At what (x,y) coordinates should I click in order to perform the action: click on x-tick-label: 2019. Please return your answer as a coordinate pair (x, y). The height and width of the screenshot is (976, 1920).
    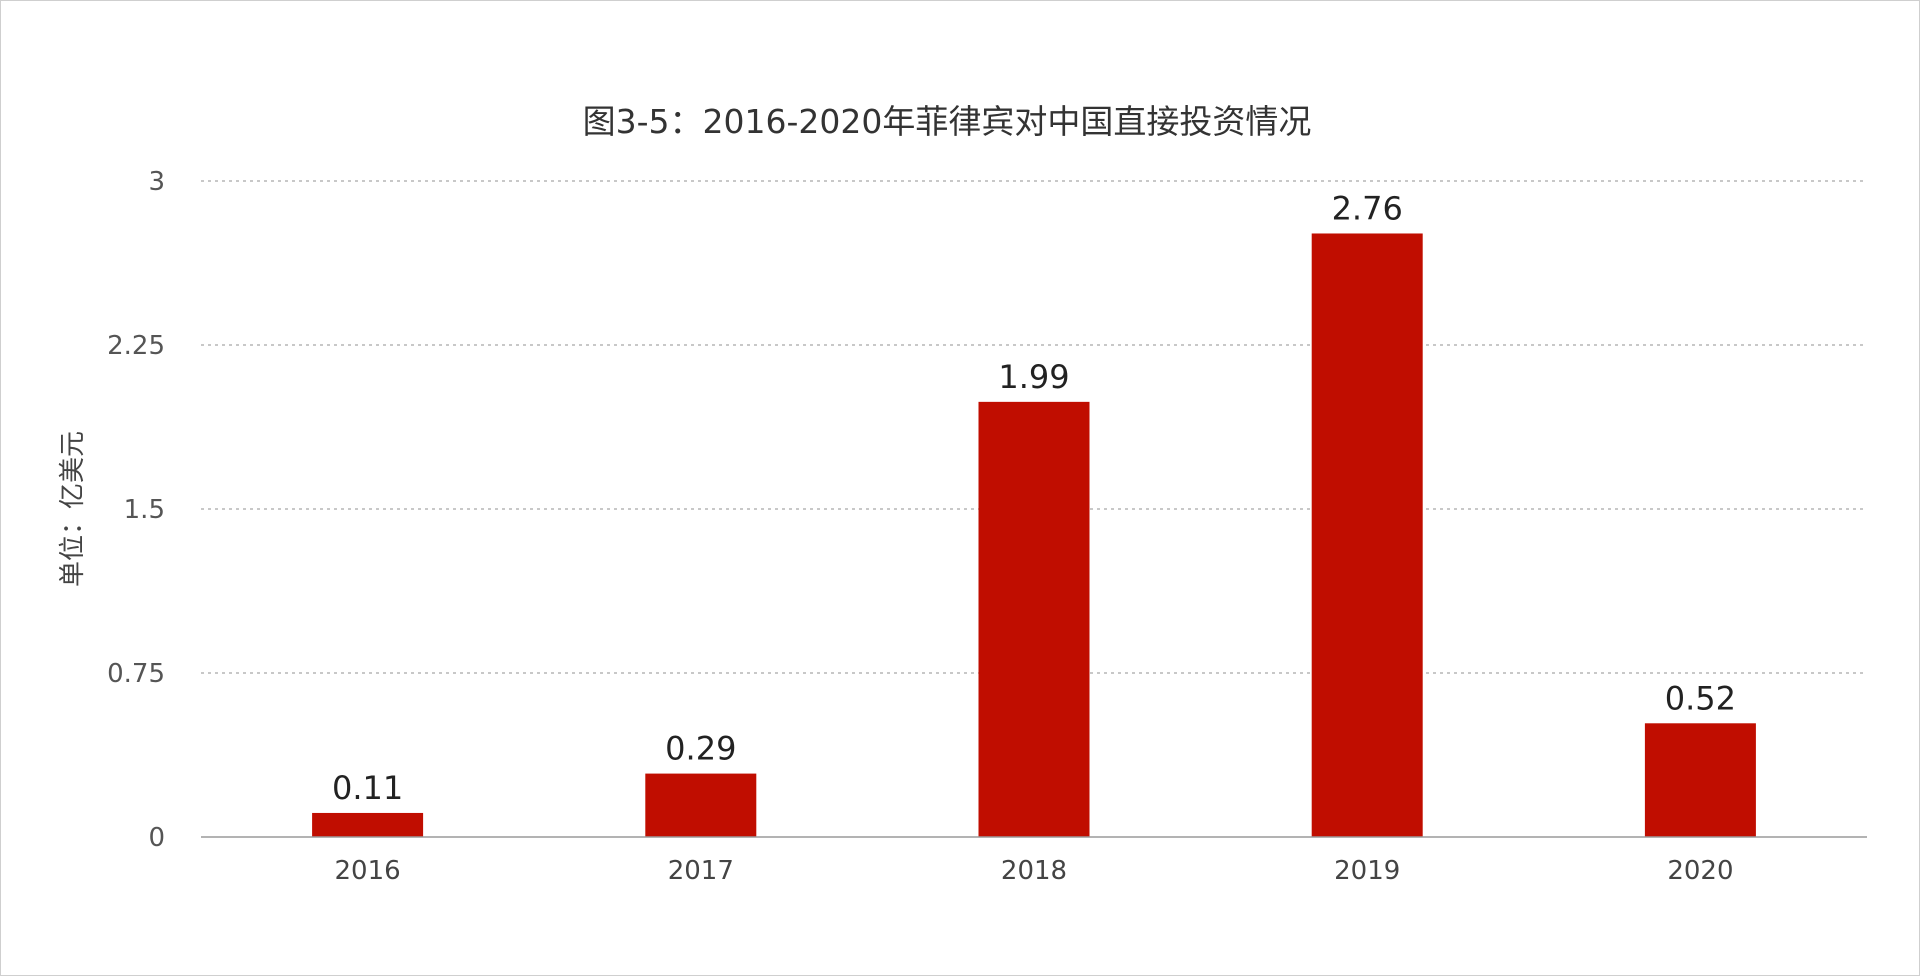
    Looking at the image, I should click on (1367, 871).